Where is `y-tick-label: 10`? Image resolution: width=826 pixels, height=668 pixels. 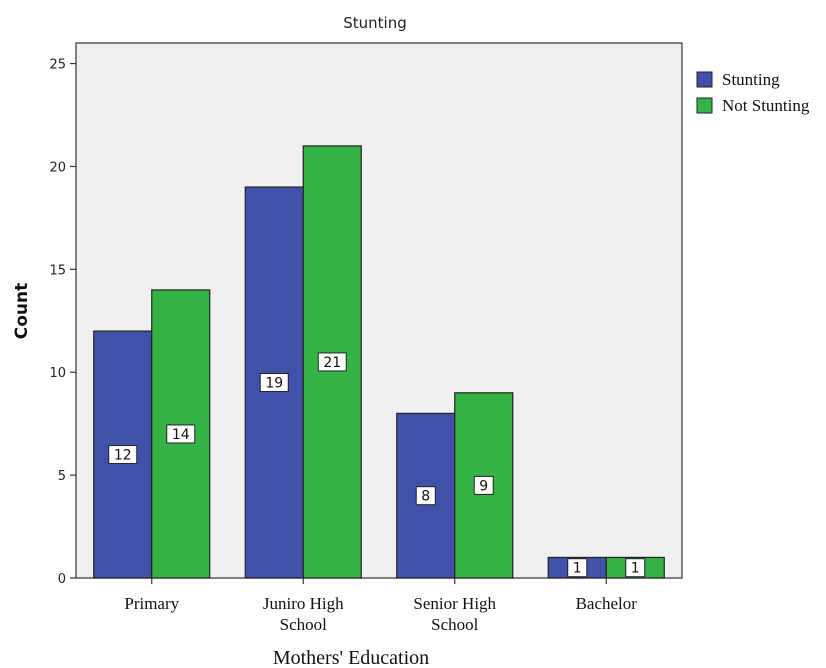
y-tick-label: 10 is located at coordinates (57, 373).